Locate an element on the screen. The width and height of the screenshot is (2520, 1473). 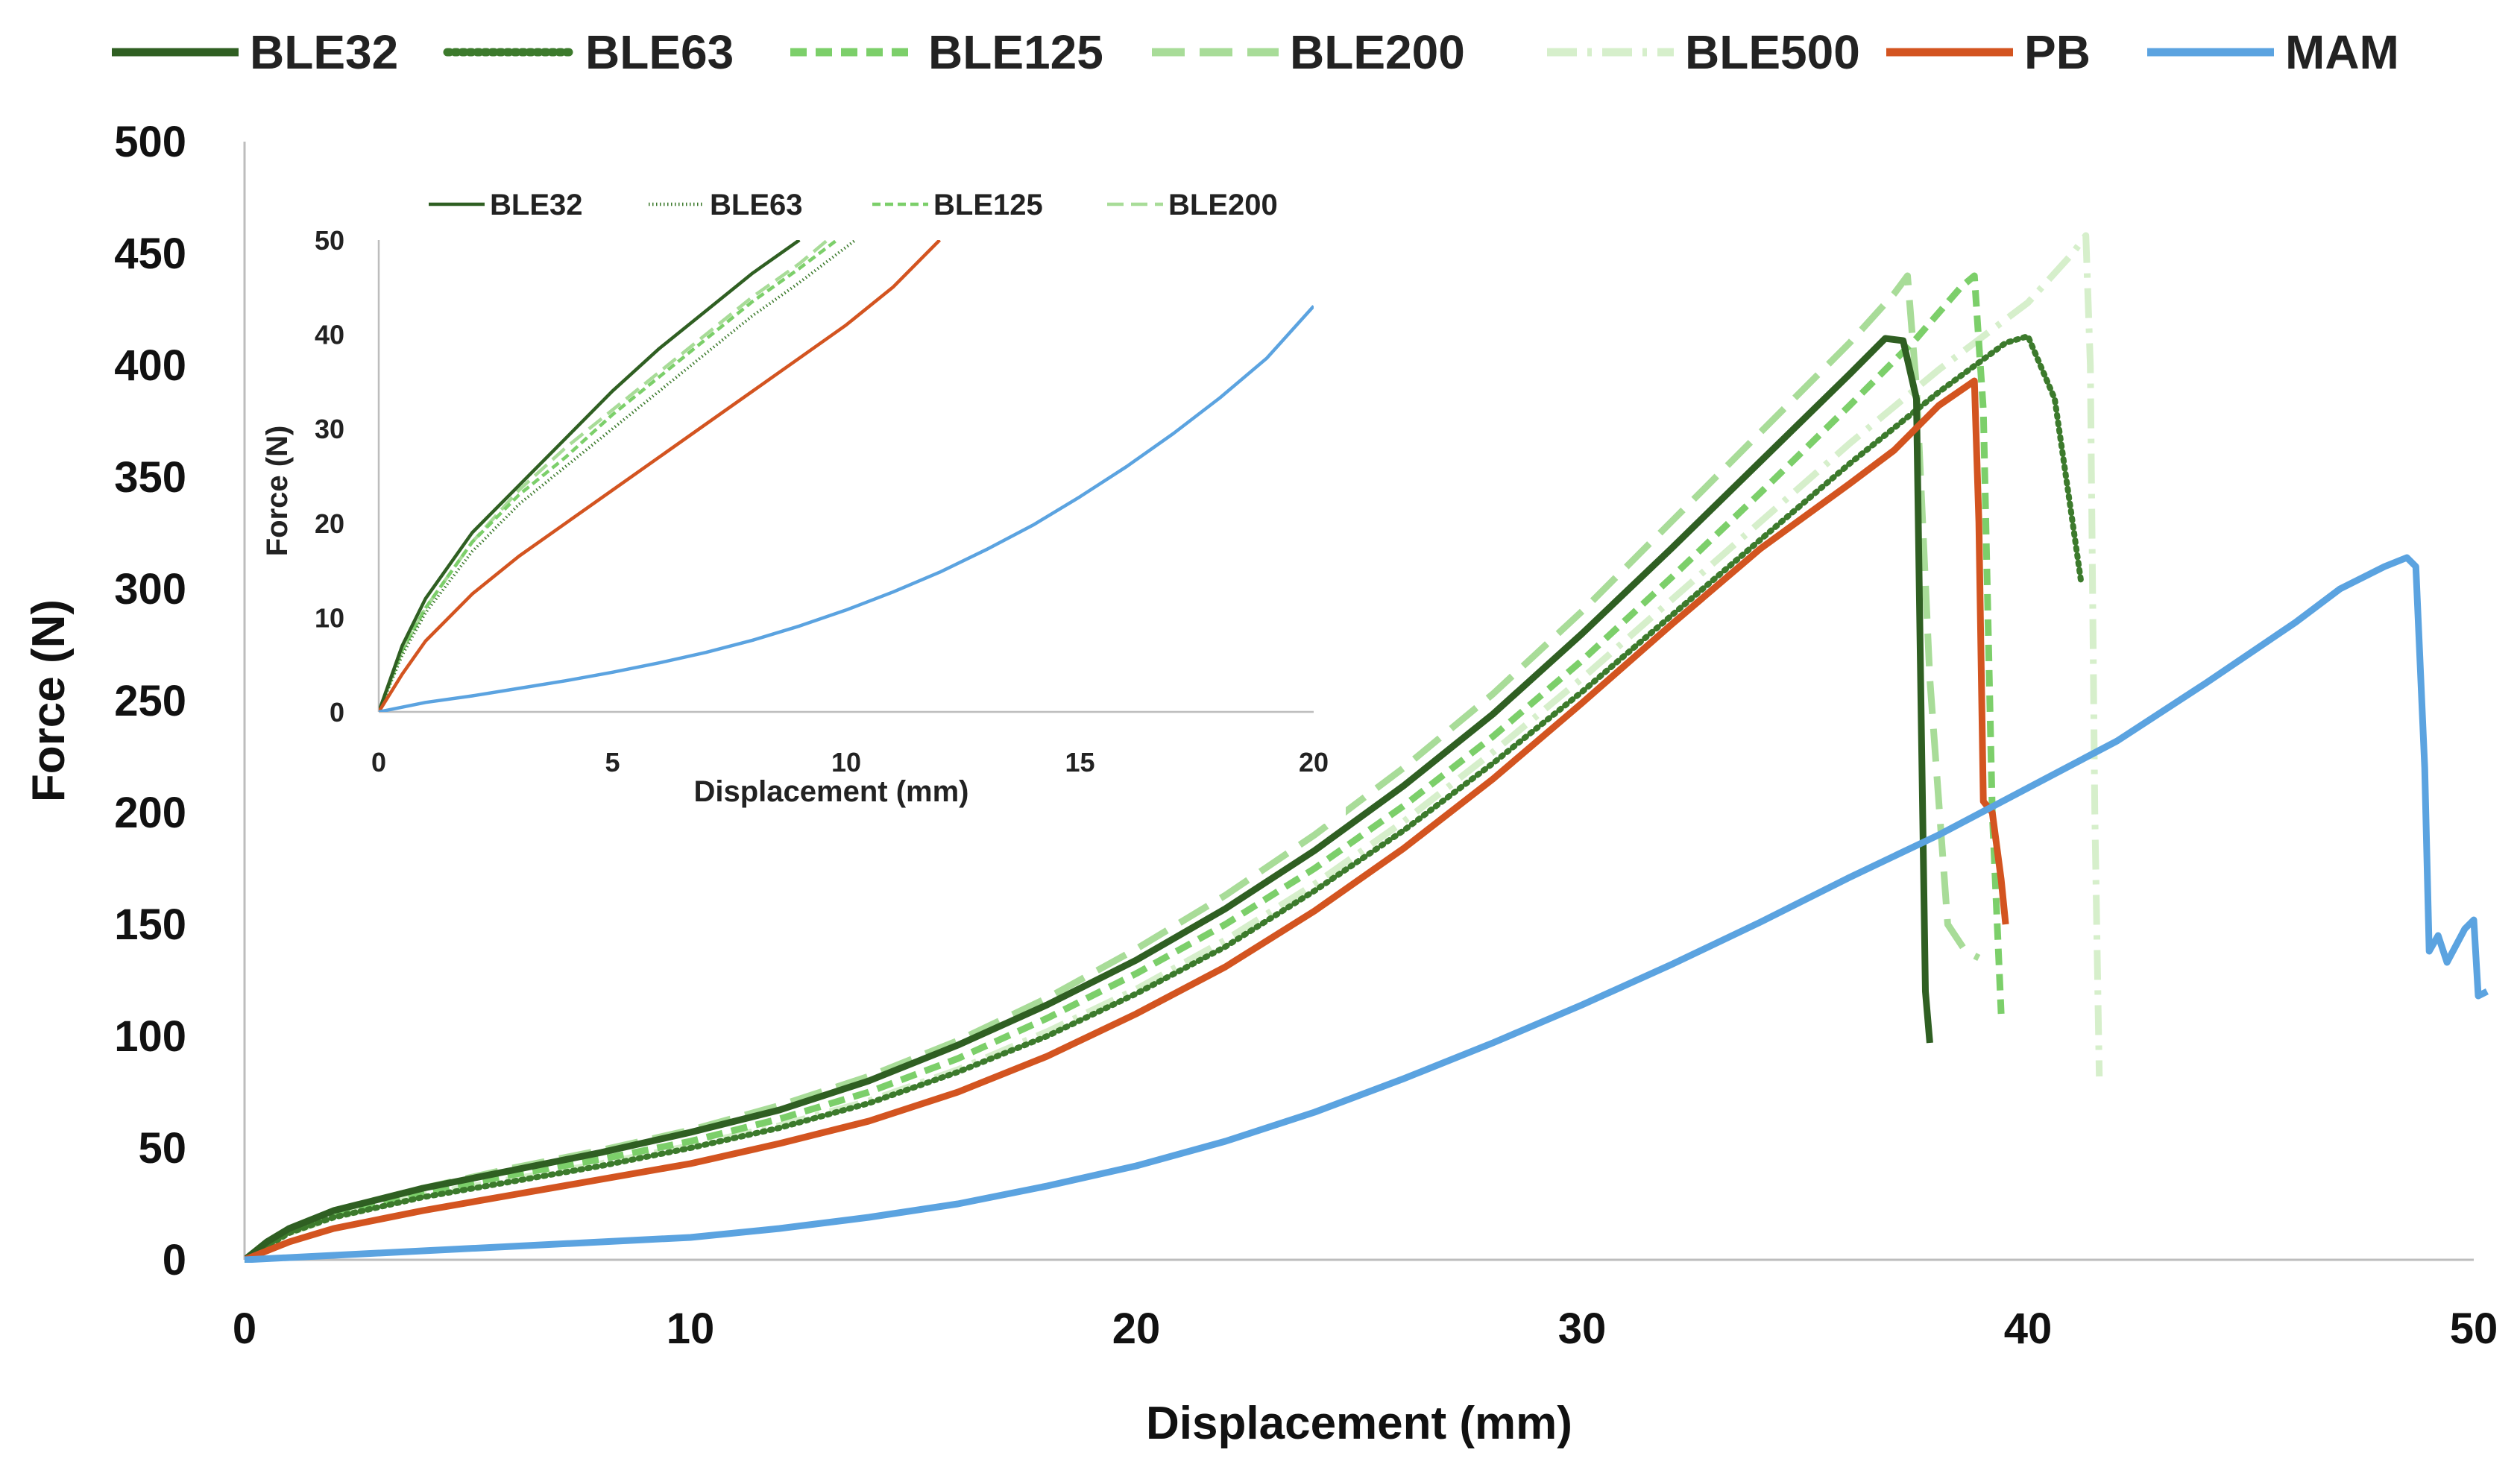
inset-y-tick-50: 50 is located at coordinates (329, 241).